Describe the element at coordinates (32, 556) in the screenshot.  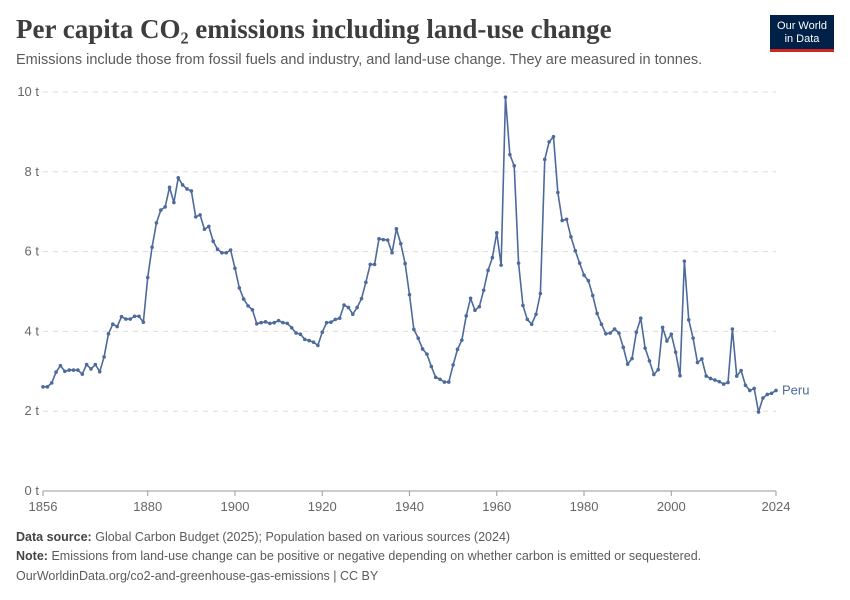
I see `note-label: Note:` at that location.